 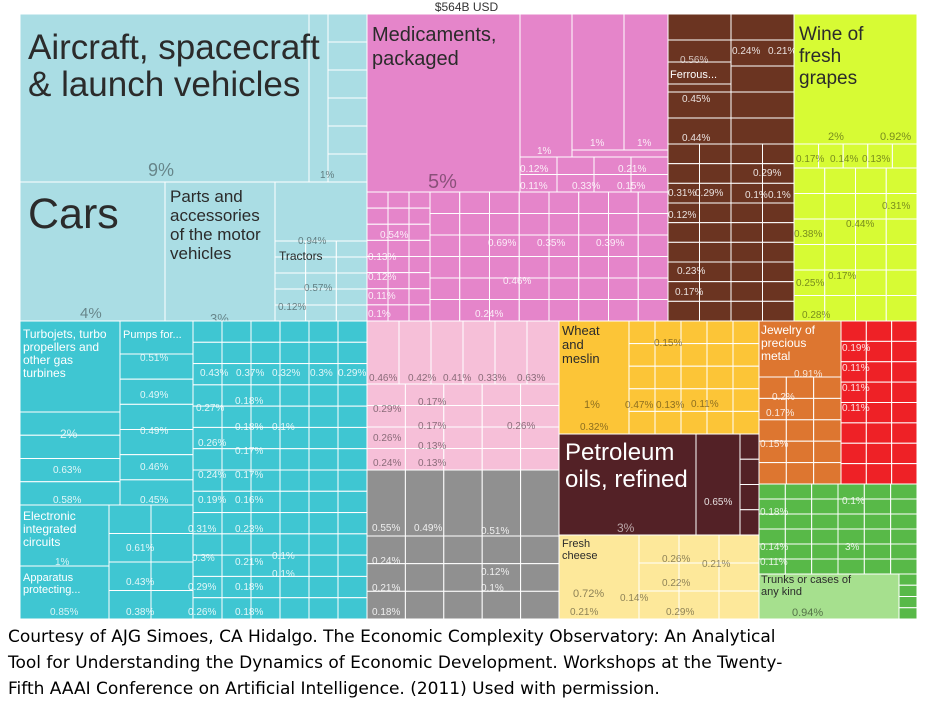 I want to click on block-percent-apparatus: 0.85%, so click(x=64, y=612).